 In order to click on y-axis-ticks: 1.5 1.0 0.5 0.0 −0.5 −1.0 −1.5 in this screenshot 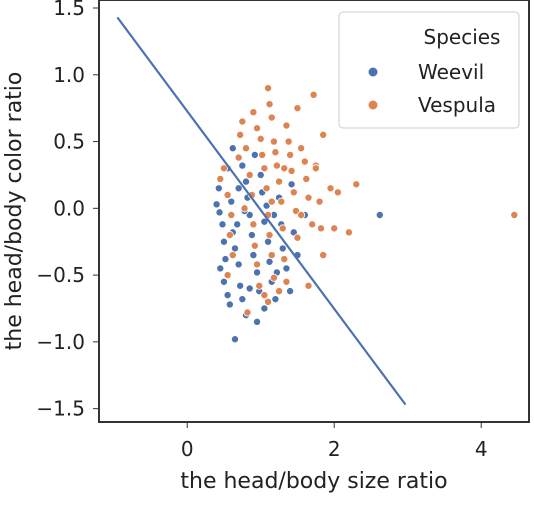, I will do `click(67, 210)`.